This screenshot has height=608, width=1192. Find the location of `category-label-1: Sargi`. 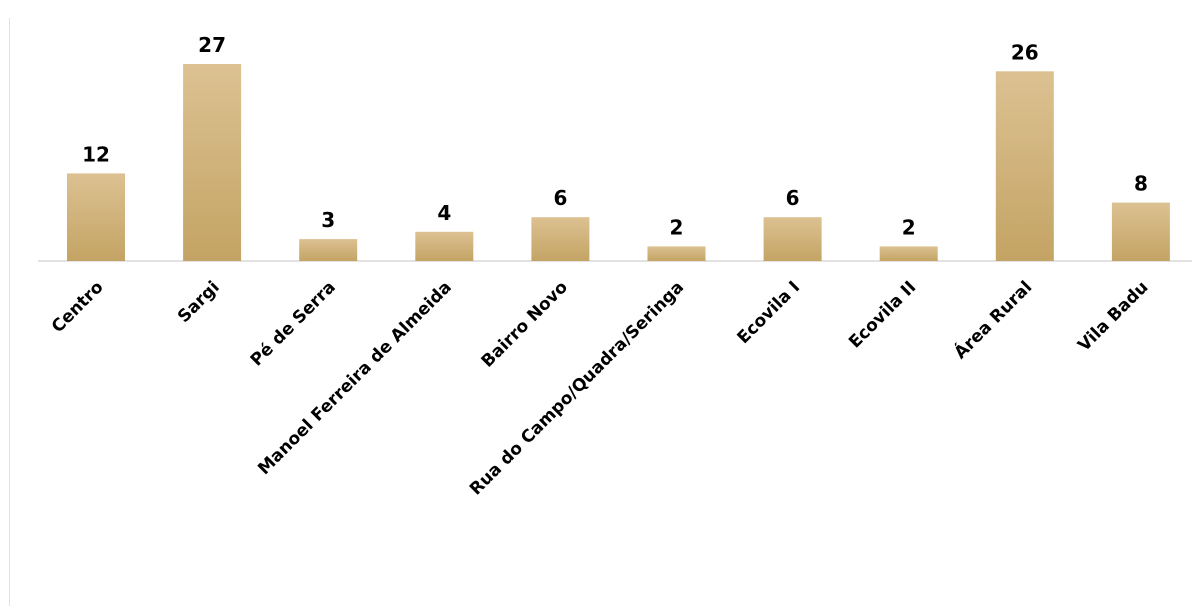

category-label-1: Sargi is located at coordinates (199, 302).